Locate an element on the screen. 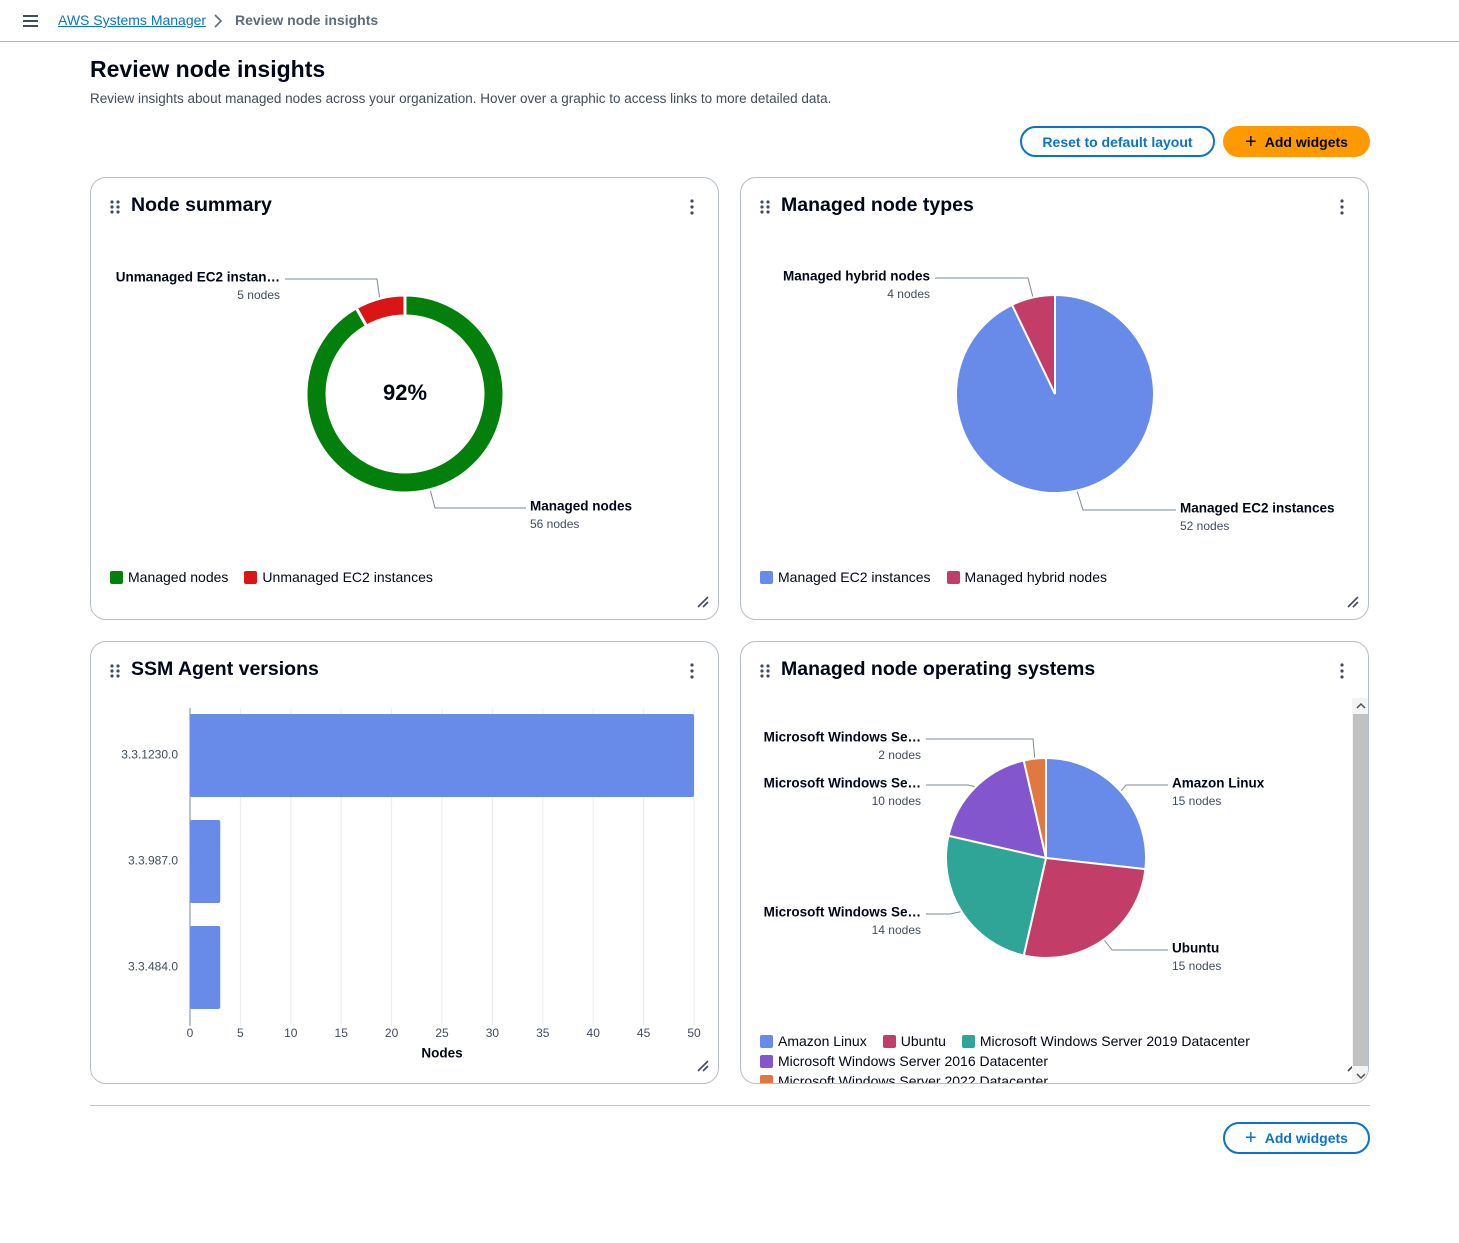  x-tick-label: 5 is located at coordinates (240, 1033).